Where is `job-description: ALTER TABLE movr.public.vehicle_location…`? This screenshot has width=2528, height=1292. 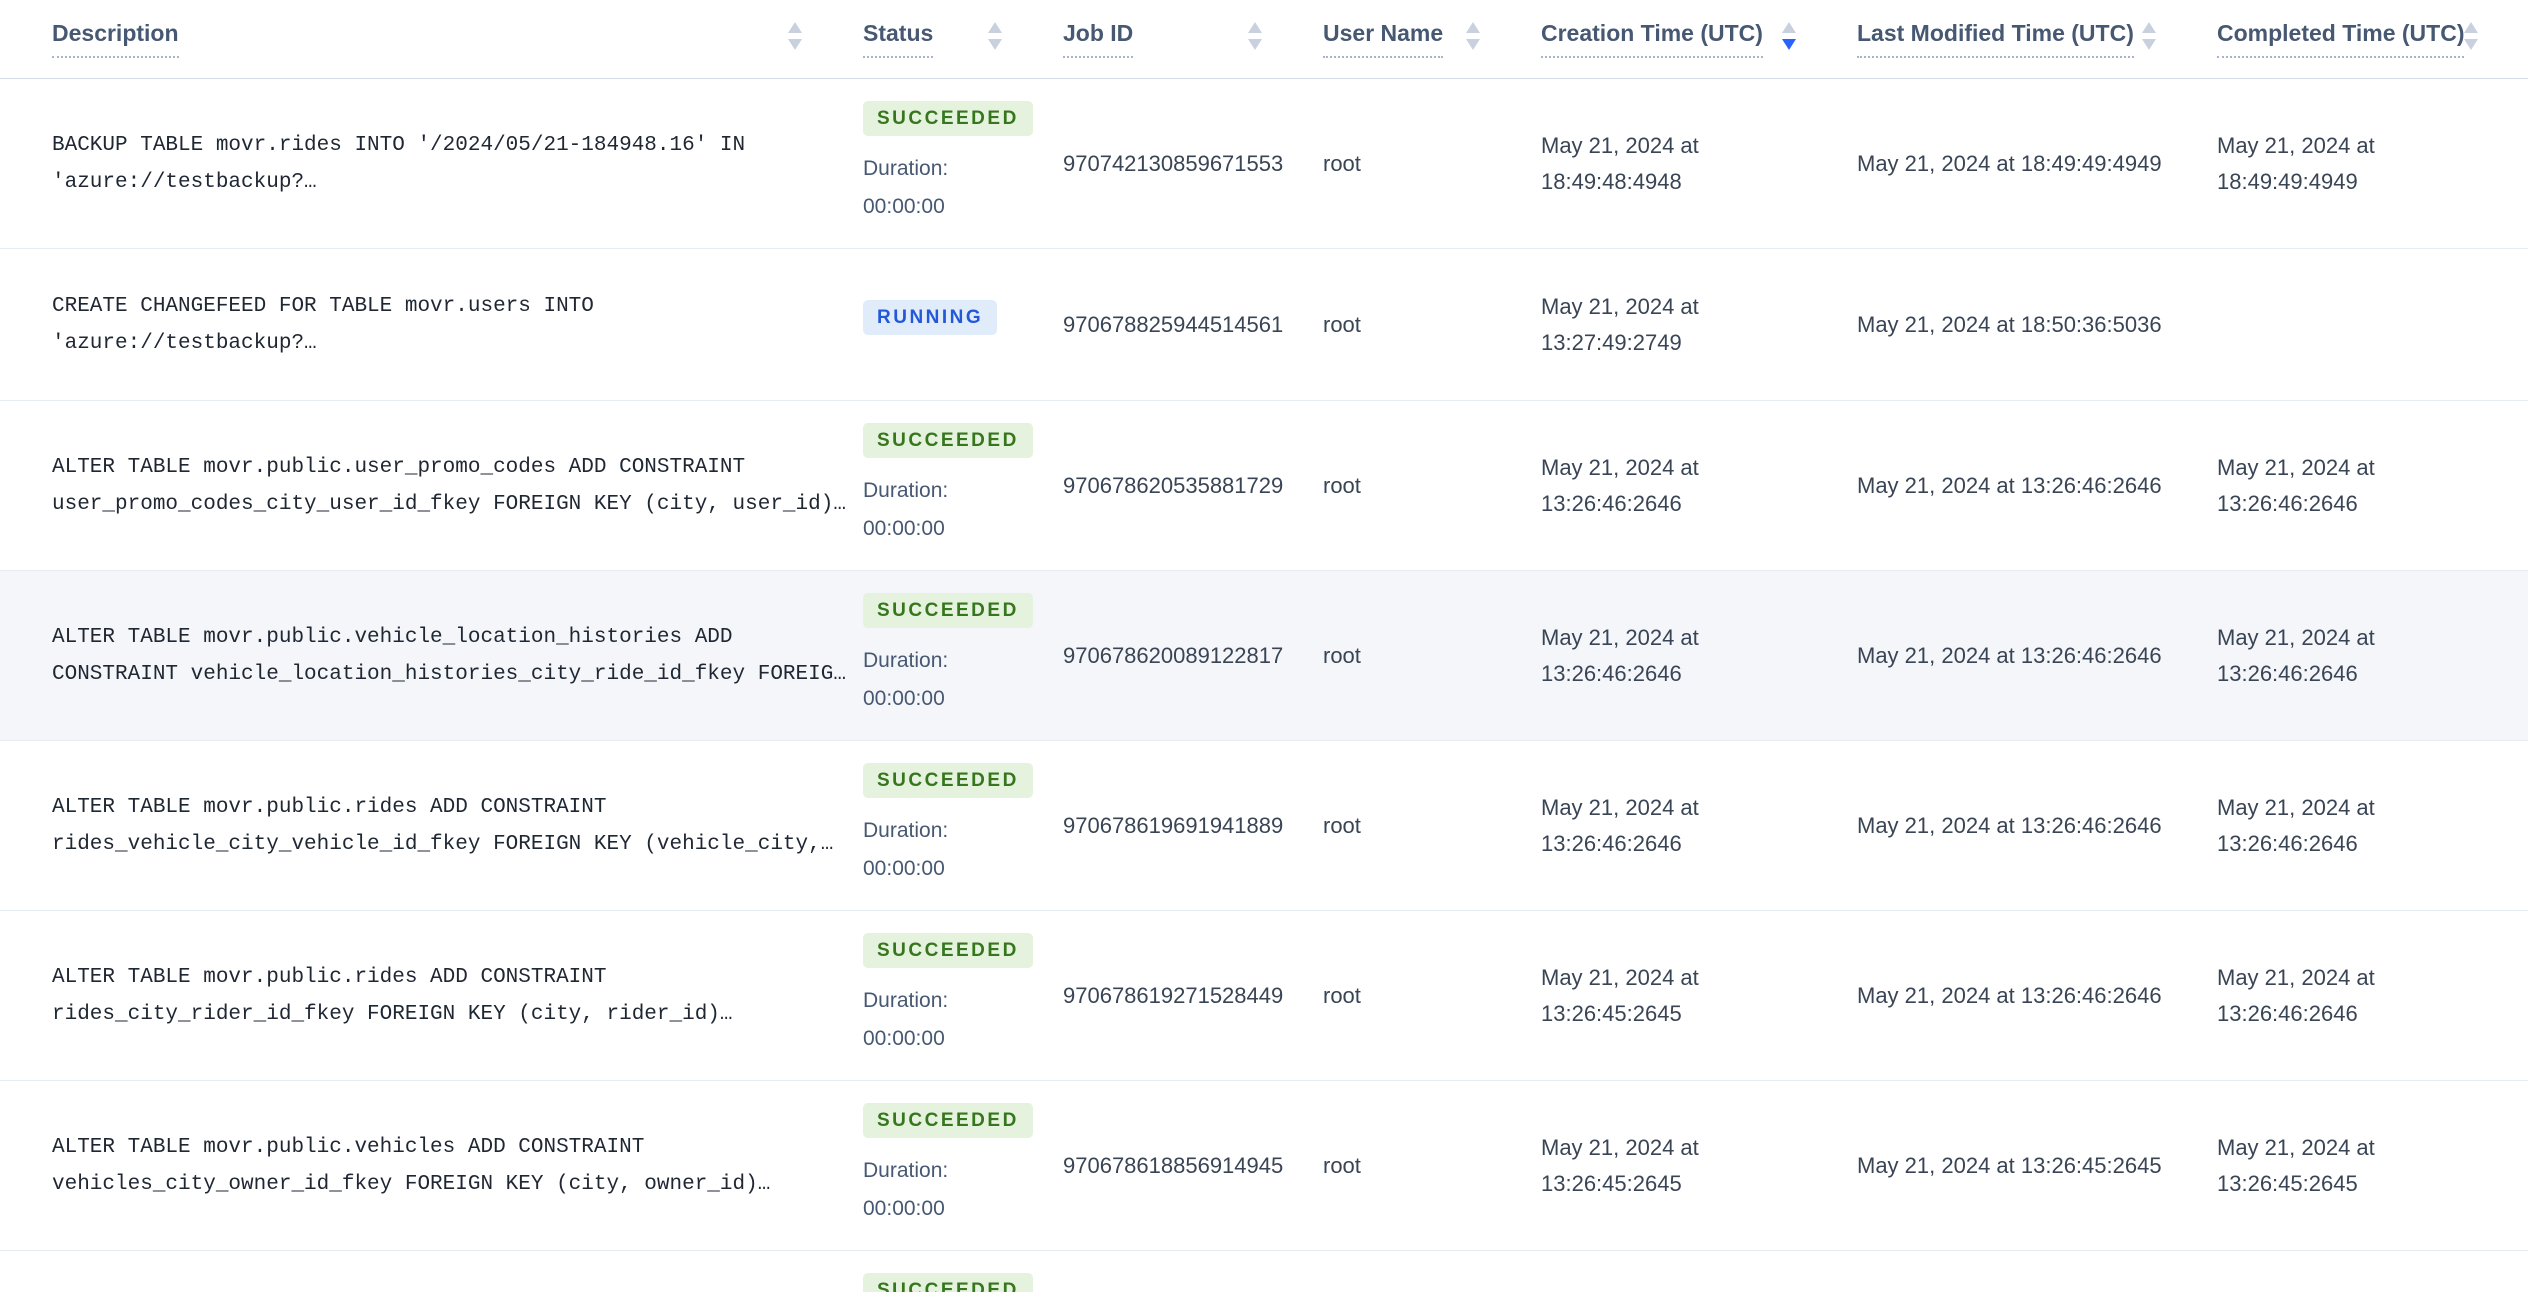 job-description: ALTER TABLE movr.public.vehicle_location… is located at coordinates (449, 655).